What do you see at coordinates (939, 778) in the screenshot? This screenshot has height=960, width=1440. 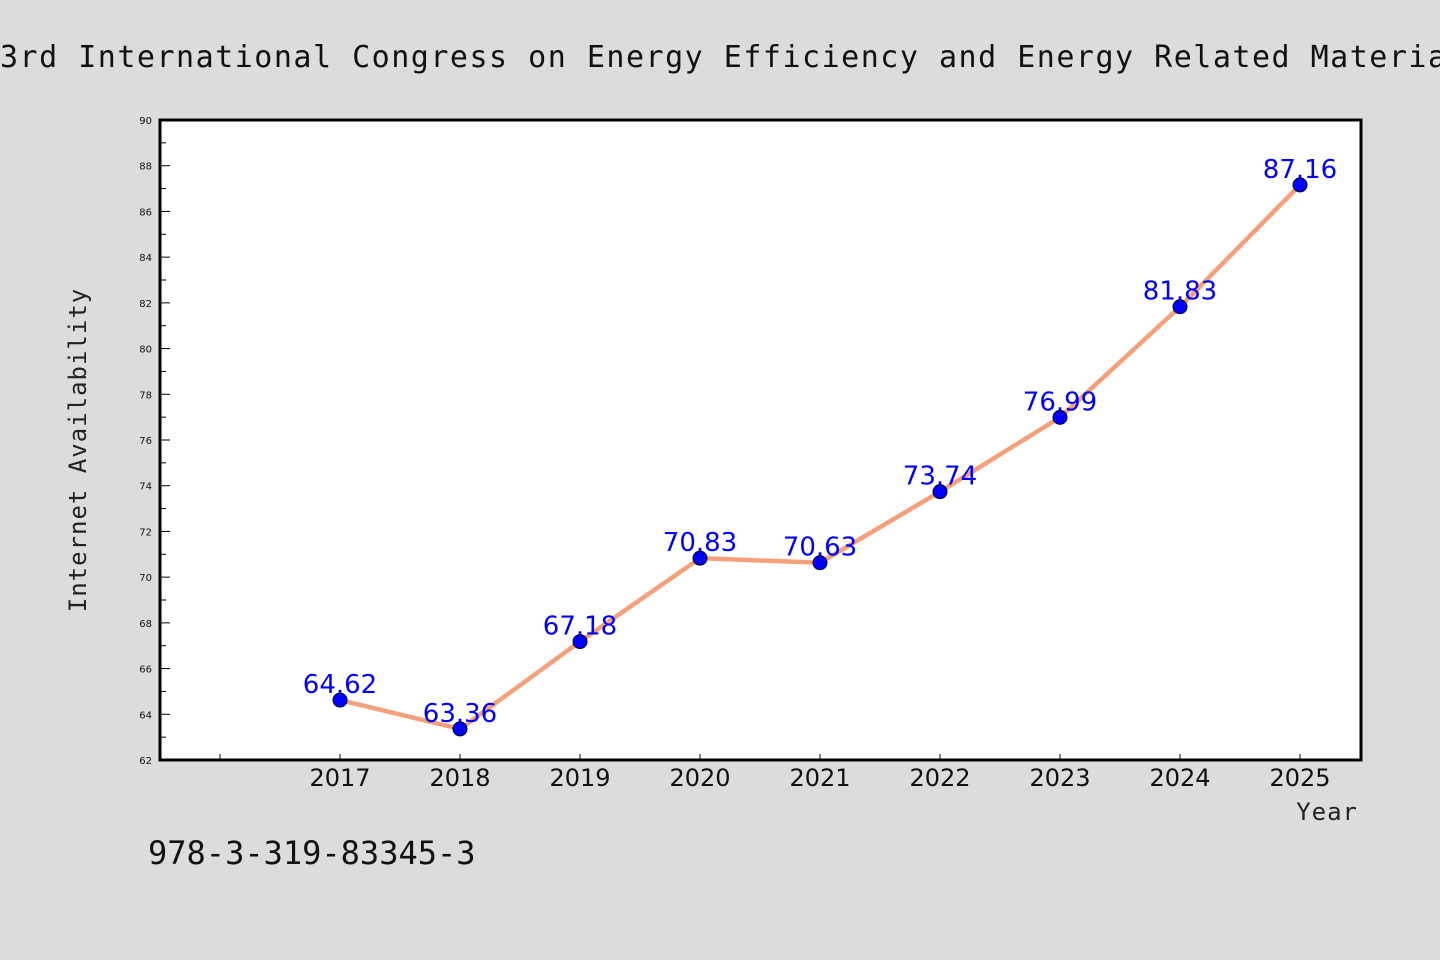 I see `x-tick-label: 2022` at bounding box center [939, 778].